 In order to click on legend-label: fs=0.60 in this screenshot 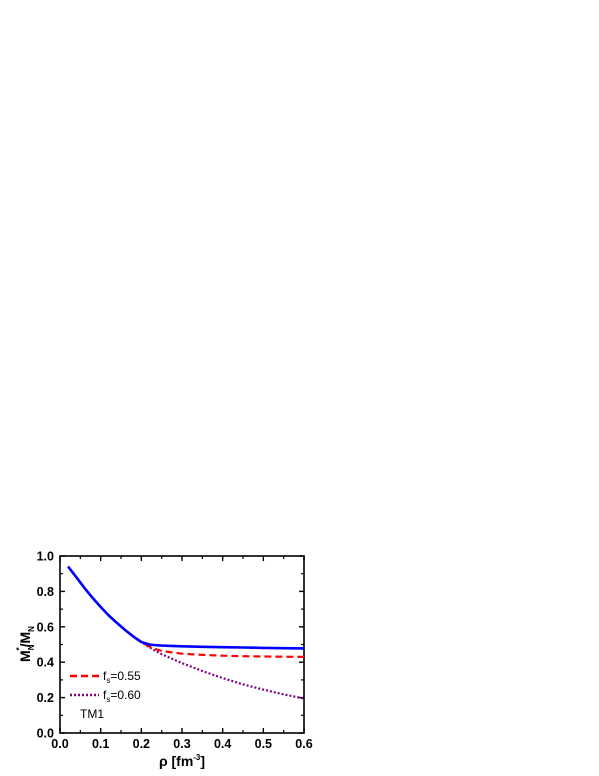, I will do `click(122, 696)`.